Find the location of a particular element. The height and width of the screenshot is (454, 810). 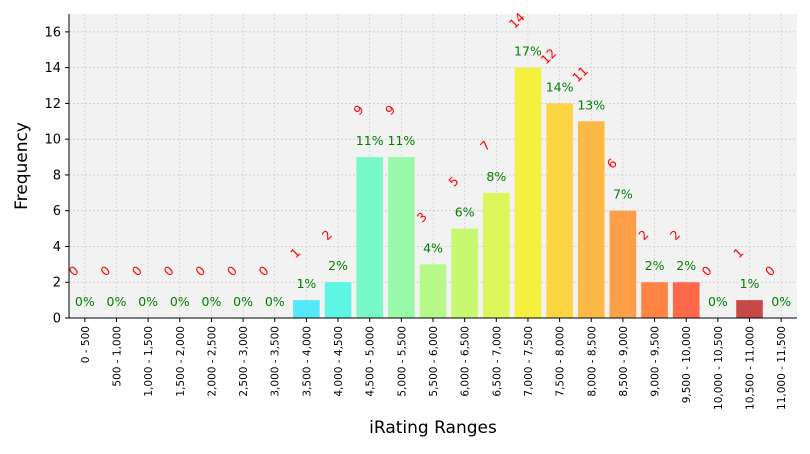

x-tick-label: 8,000 - 8,500 is located at coordinates (592, 361).